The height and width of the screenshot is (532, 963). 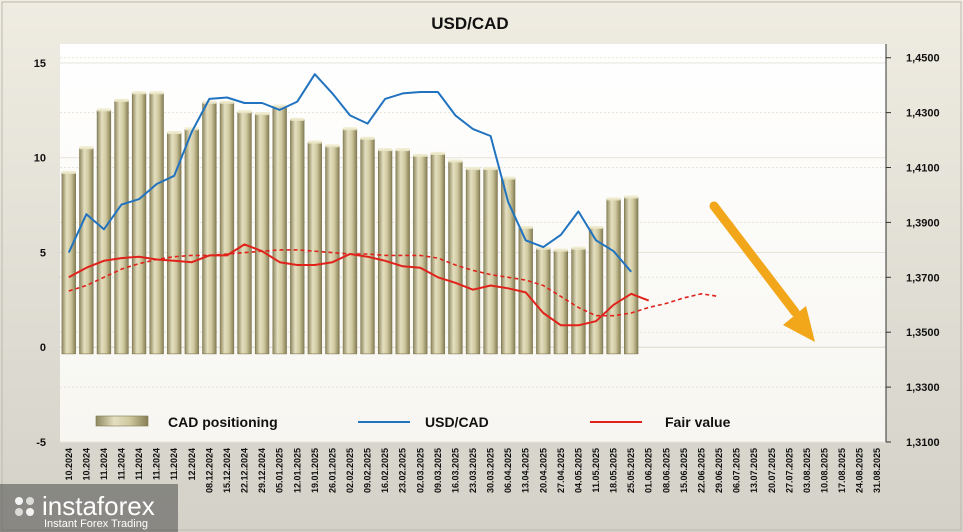 I want to click on chart-title: USD/CAD, so click(x=469, y=23).